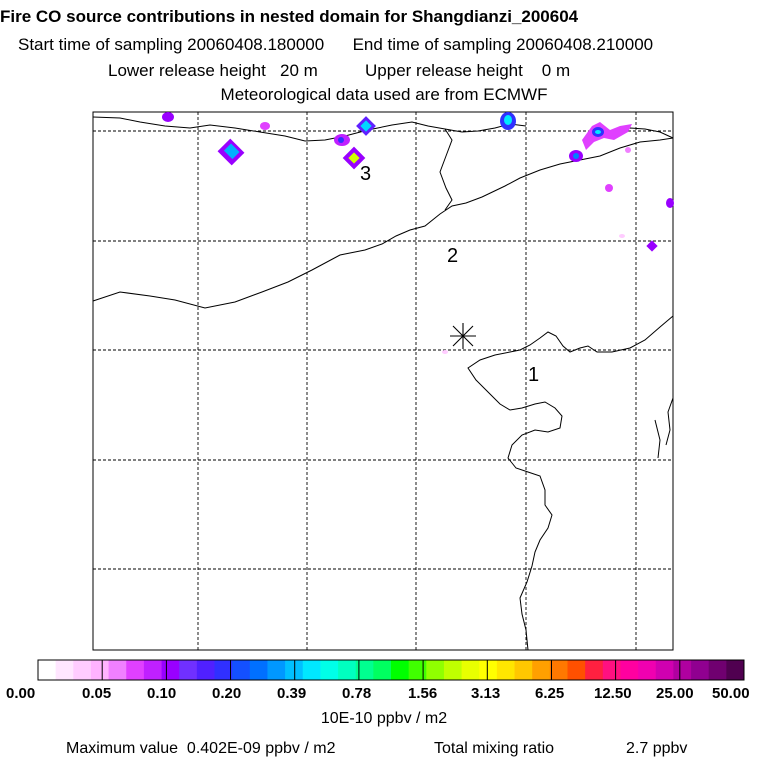  I want to click on colorbar-swatches, so click(391, 670).